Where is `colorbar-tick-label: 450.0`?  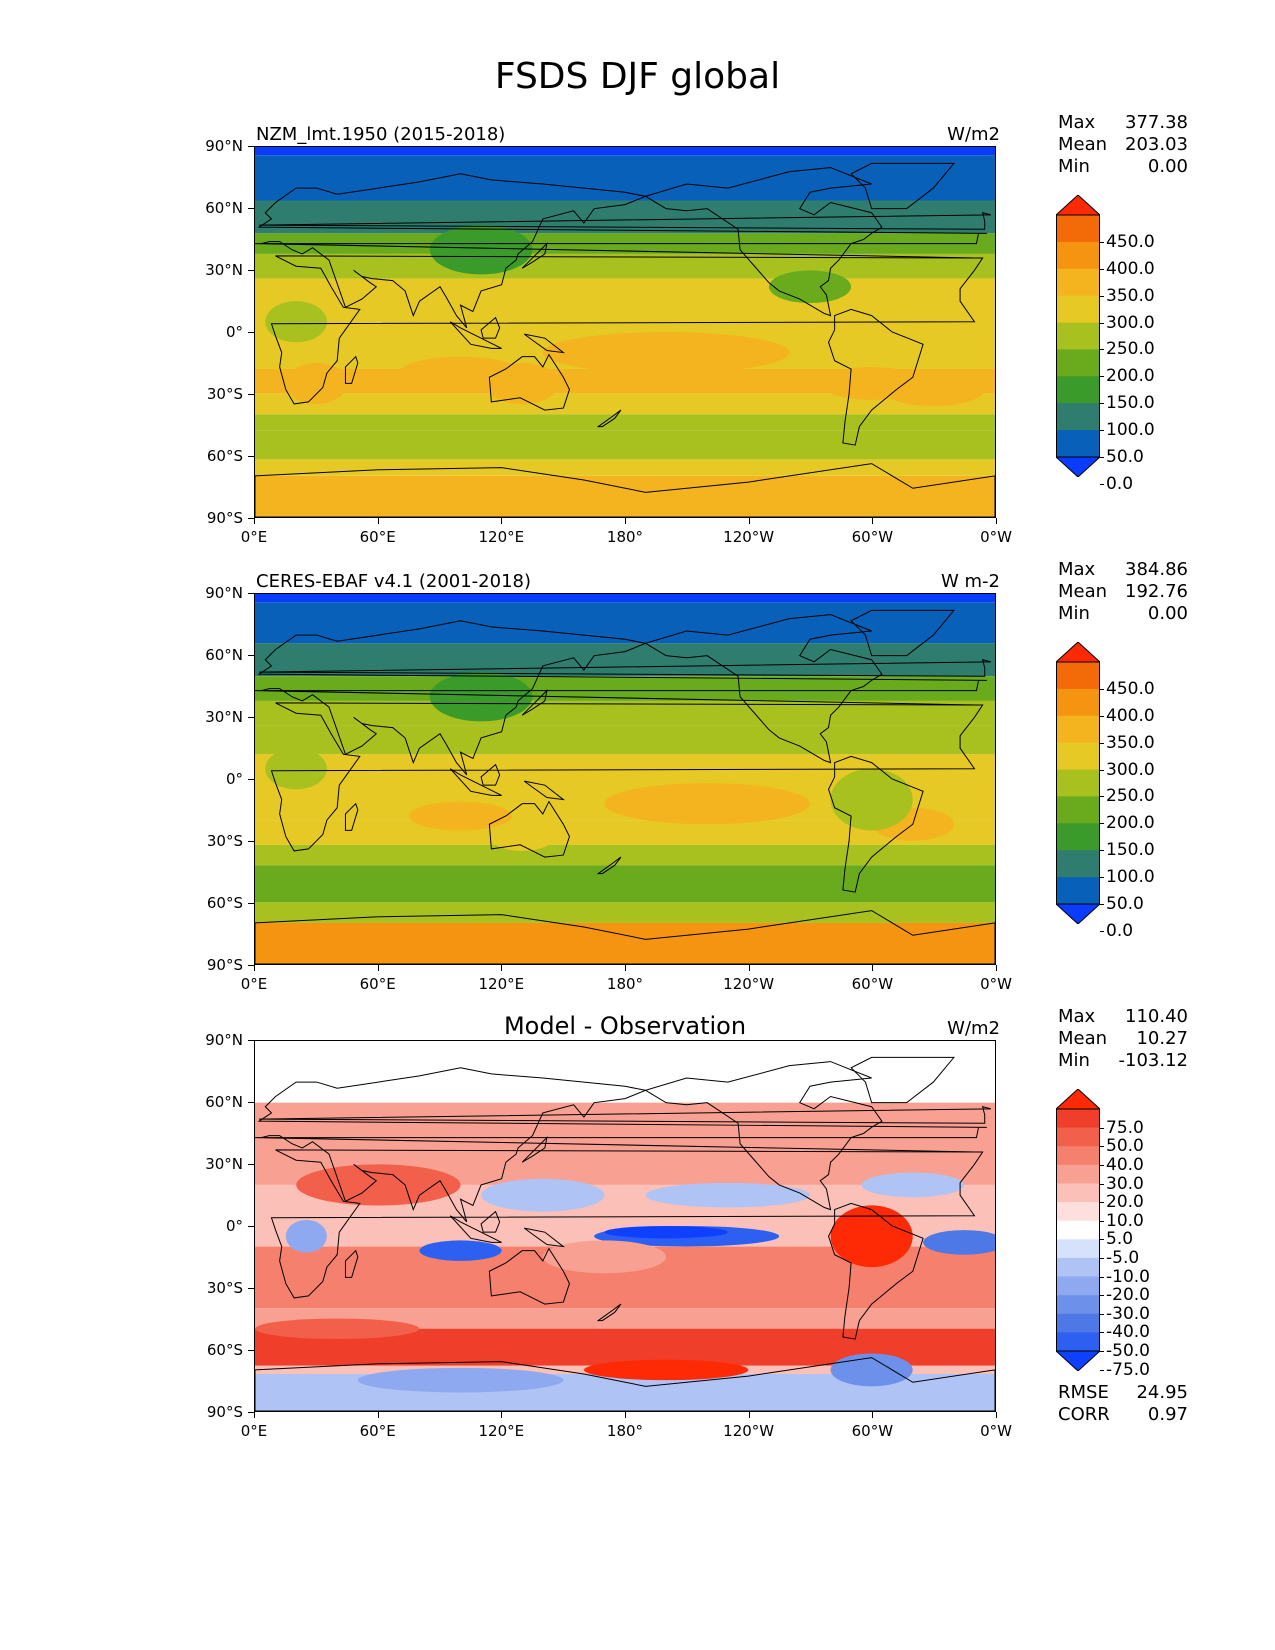
colorbar-tick-label: 450.0 is located at coordinates (1130, 688).